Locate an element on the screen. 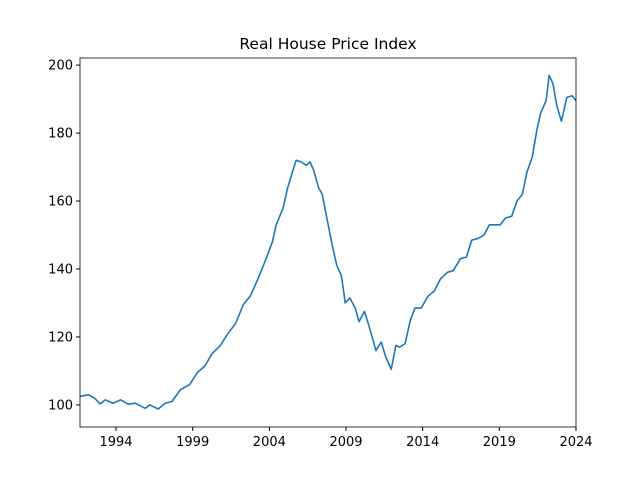  y-tick-label: 200 is located at coordinates (60, 66).